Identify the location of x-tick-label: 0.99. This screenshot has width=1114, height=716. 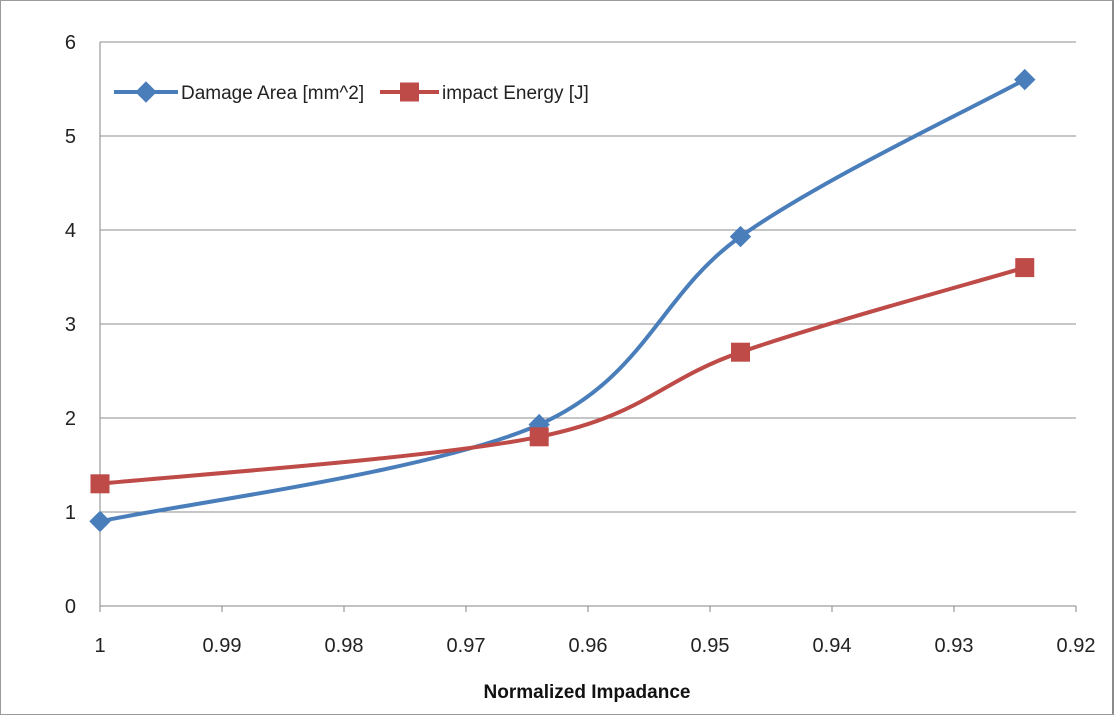
(222, 646).